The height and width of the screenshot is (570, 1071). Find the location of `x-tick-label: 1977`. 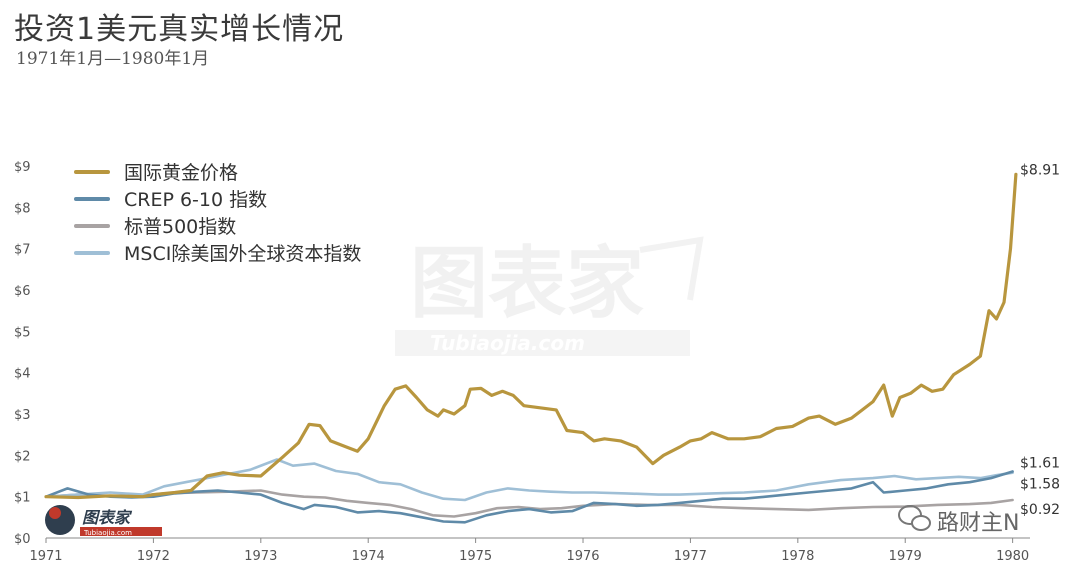

x-tick-label: 1977 is located at coordinates (690, 556).